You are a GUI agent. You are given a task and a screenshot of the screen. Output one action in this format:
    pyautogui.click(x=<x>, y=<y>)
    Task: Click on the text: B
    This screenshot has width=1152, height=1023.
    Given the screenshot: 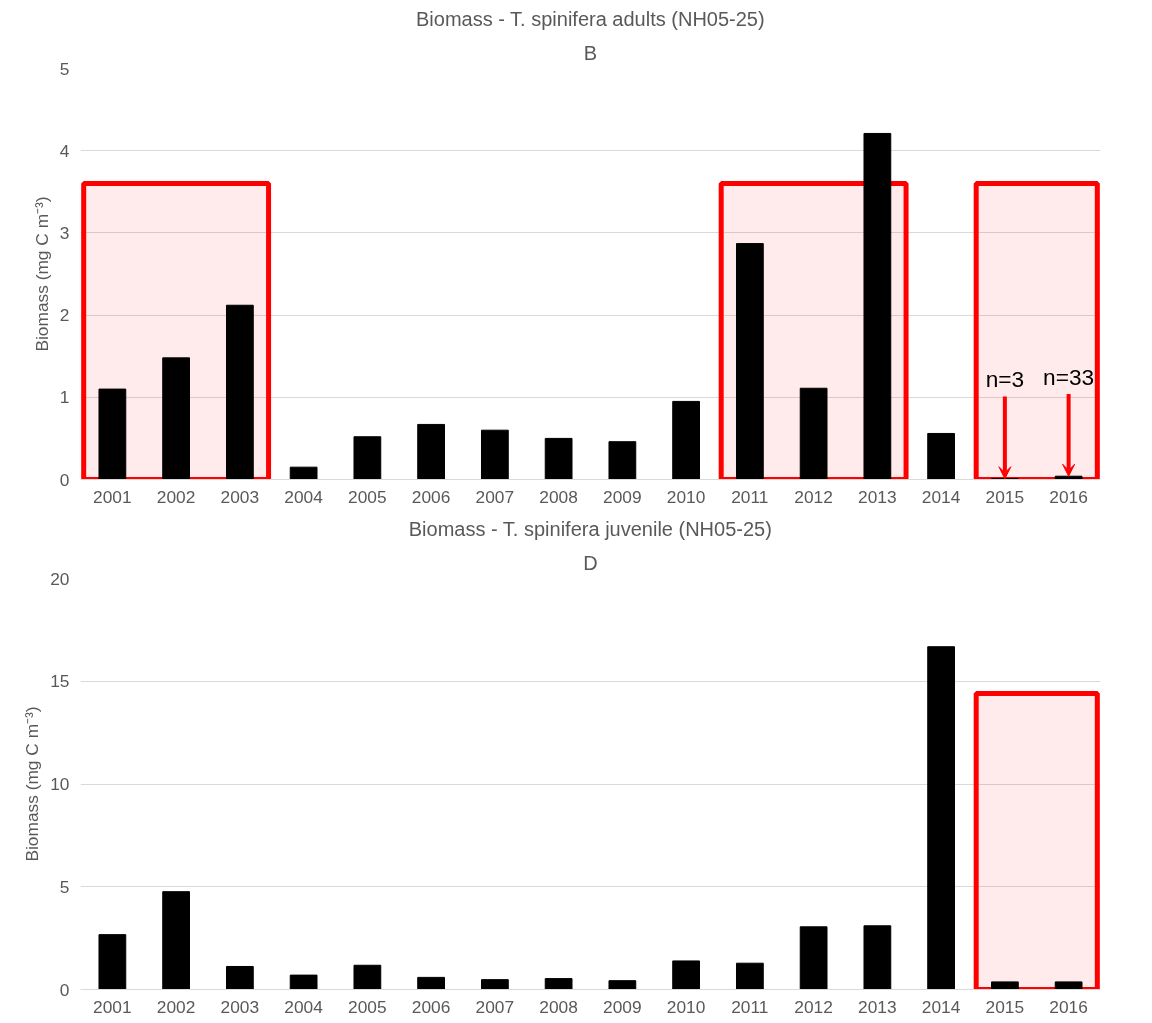 What is the action you would take?
    pyautogui.click(x=590, y=52)
    